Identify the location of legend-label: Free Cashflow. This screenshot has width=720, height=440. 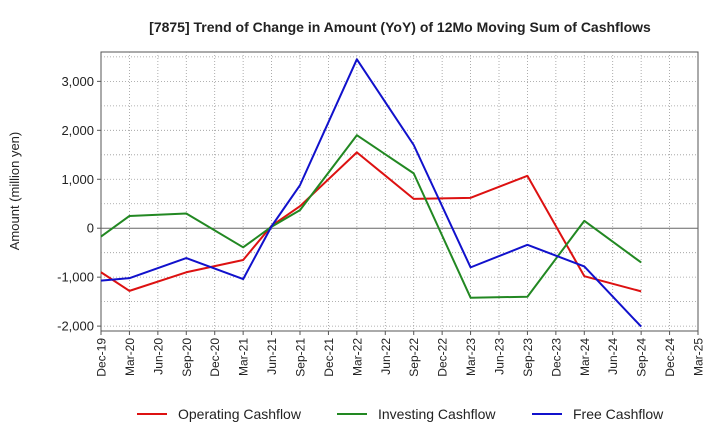
(618, 414).